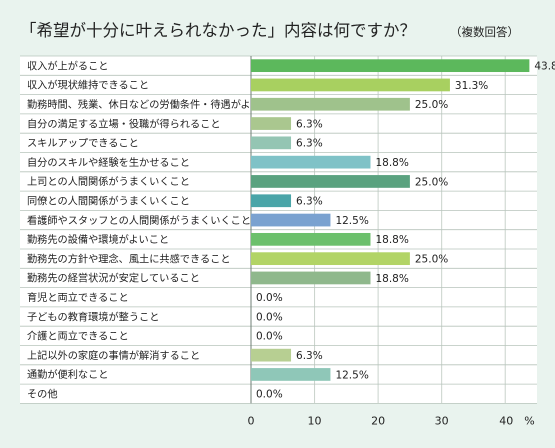  Describe the element at coordinates (108, 162) in the screenshot. I see `category-label: 自分のスキルや経験を生かせること` at that location.